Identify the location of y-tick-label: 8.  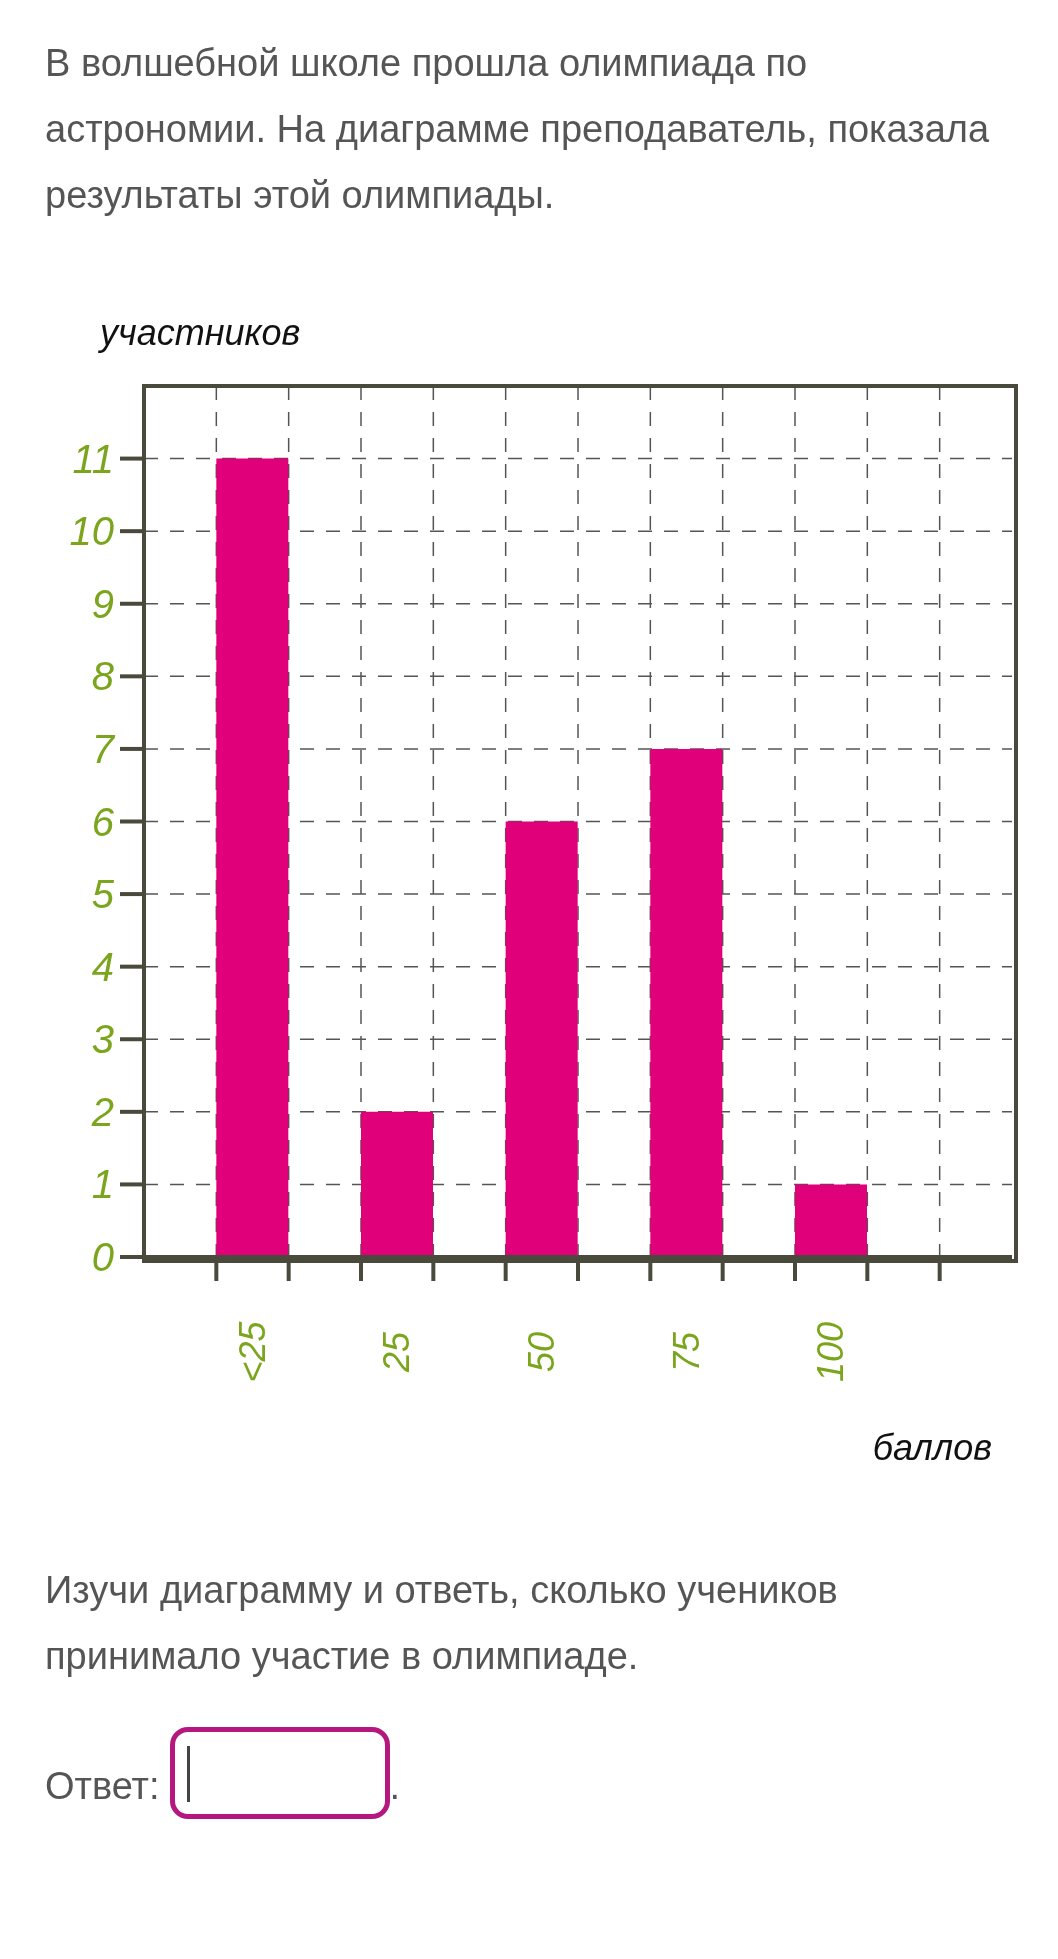
(103, 676).